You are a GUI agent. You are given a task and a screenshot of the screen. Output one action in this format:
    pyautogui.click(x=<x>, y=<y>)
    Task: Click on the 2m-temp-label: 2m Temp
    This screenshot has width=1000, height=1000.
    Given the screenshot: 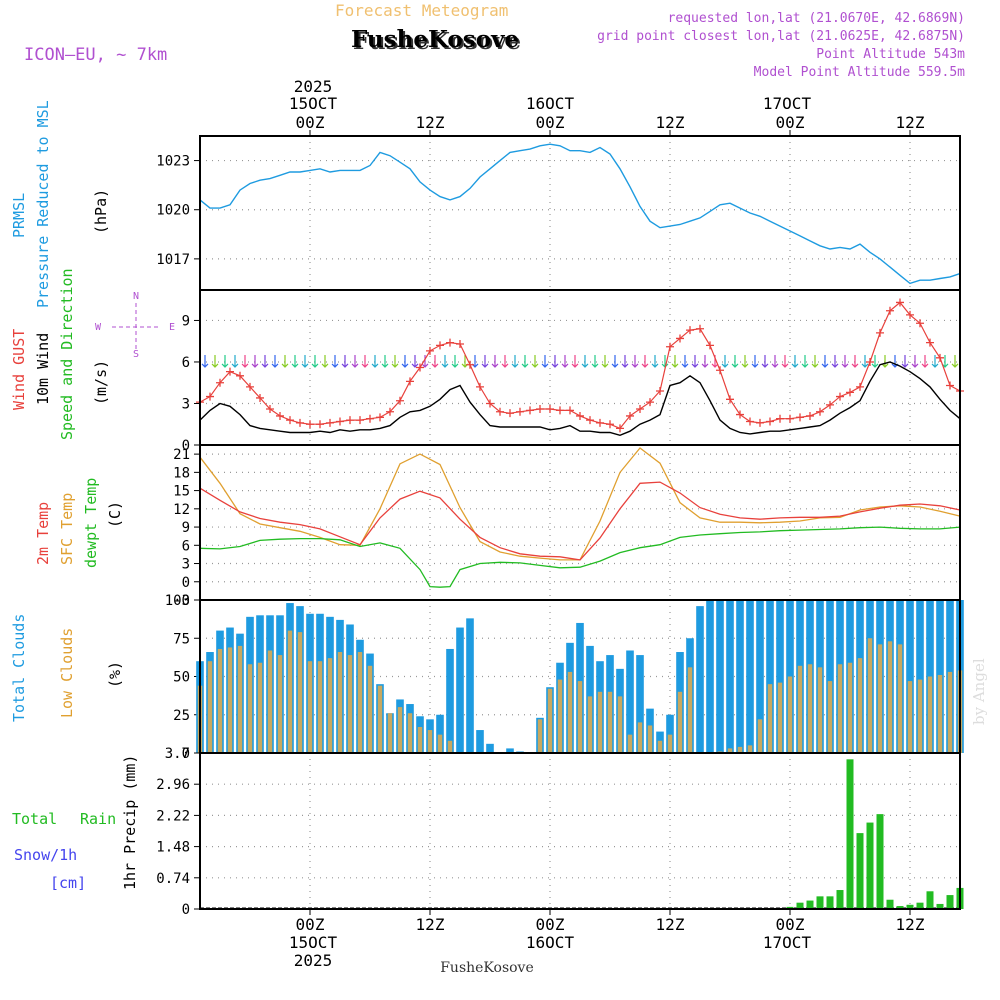 What is the action you would take?
    pyautogui.click(x=43, y=533)
    